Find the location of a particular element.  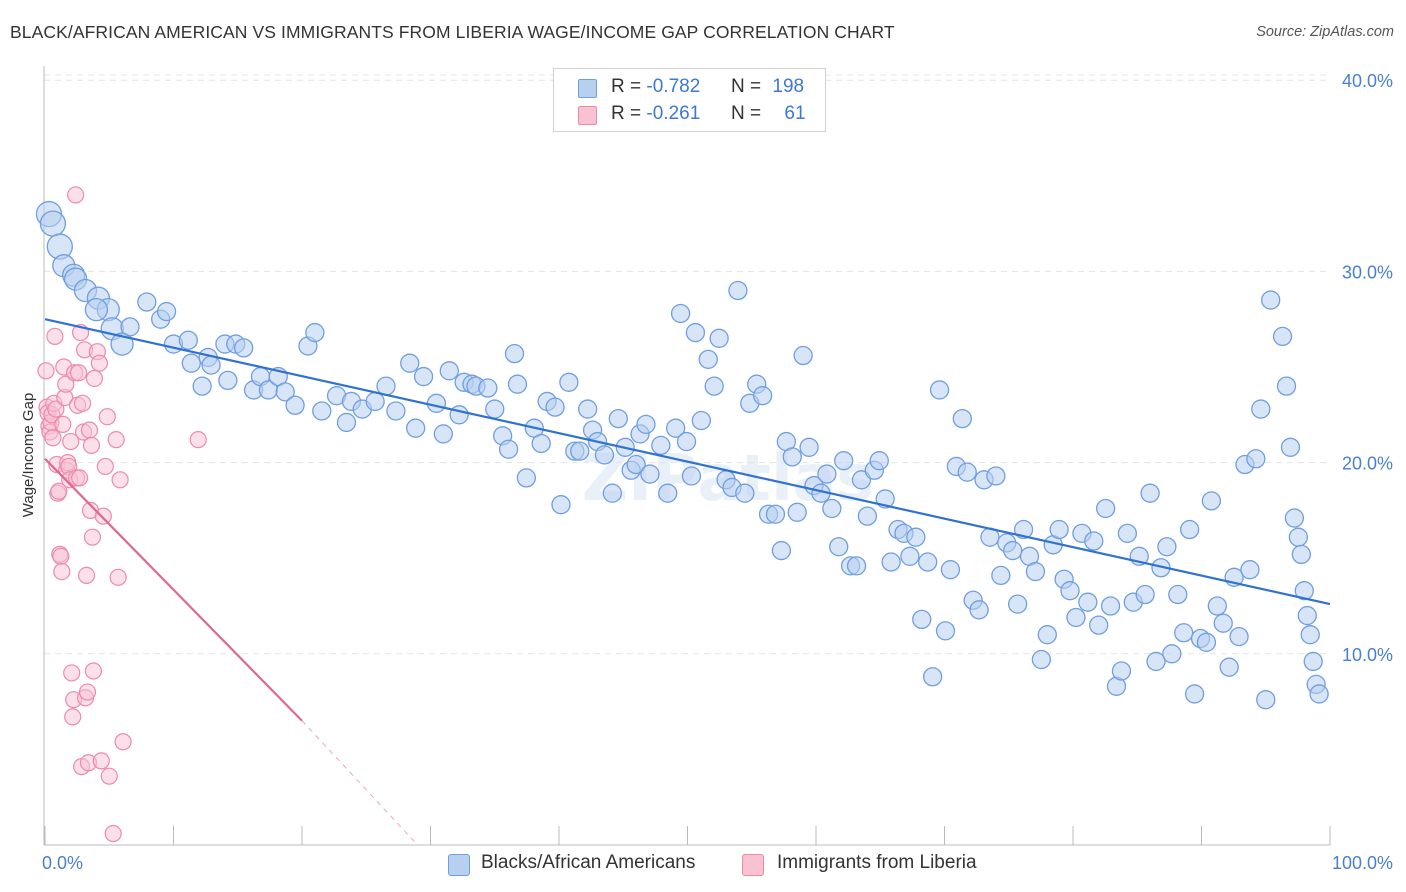

x-tick-label: 100.0% is located at coordinates (1362, 863).